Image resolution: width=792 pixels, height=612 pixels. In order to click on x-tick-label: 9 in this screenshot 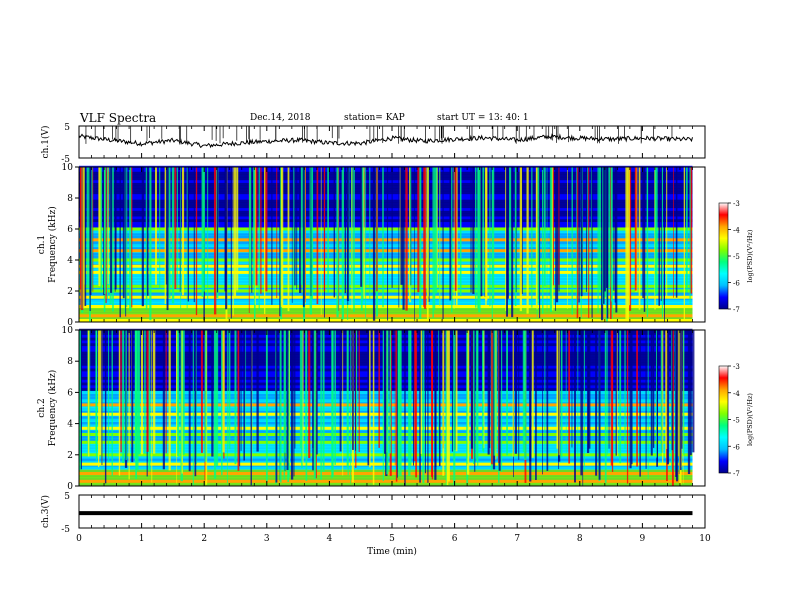, I will do `click(643, 539)`.